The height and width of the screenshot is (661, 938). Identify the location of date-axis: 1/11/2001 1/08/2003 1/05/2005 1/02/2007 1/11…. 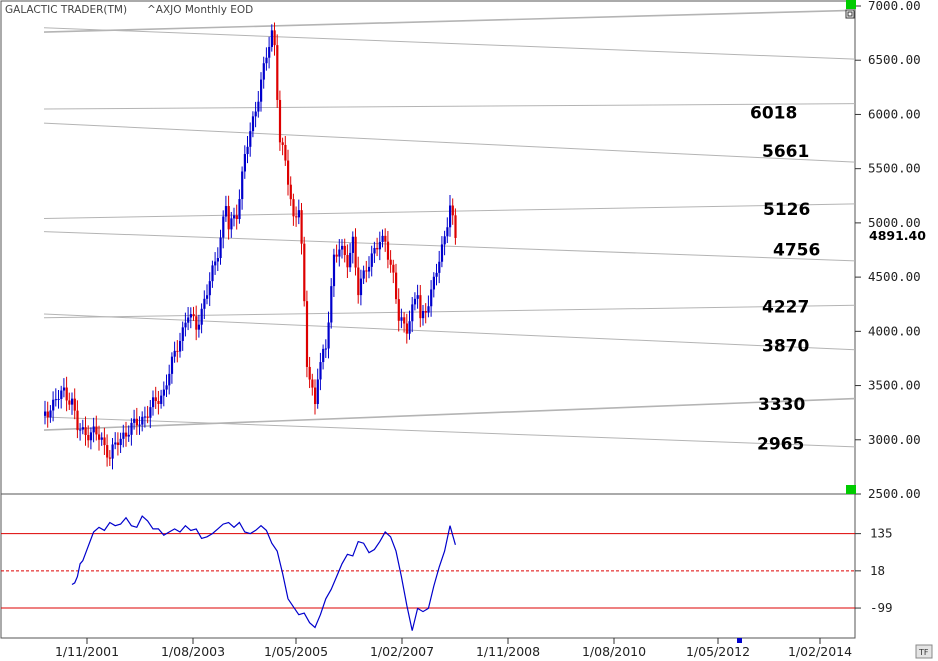
(453, 648).